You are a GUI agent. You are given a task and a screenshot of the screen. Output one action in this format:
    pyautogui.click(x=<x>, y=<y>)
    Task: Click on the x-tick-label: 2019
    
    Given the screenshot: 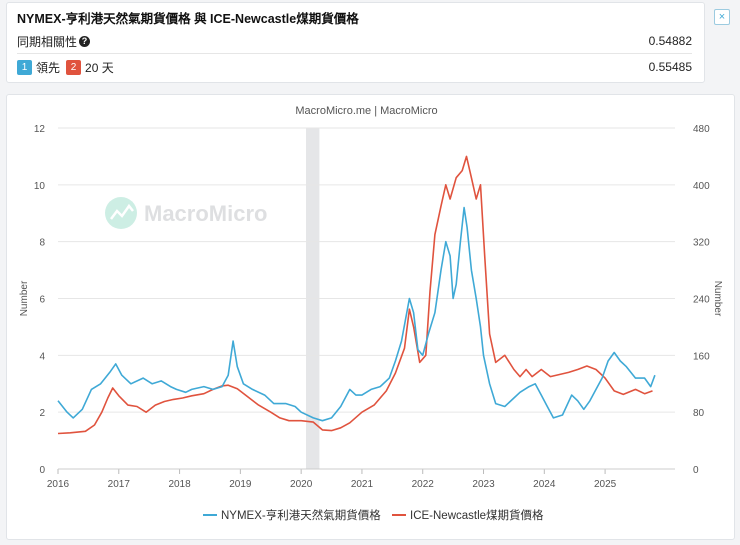 What is the action you would take?
    pyautogui.click(x=240, y=484)
    